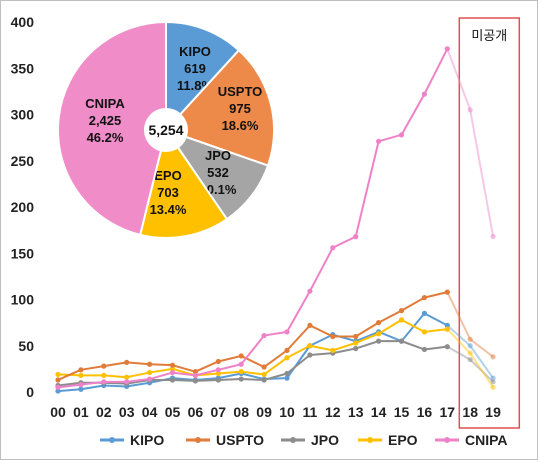  What do you see at coordinates (240, 125) in the screenshot?
I see `pie-label-uspto: 18.6%` at bounding box center [240, 125].